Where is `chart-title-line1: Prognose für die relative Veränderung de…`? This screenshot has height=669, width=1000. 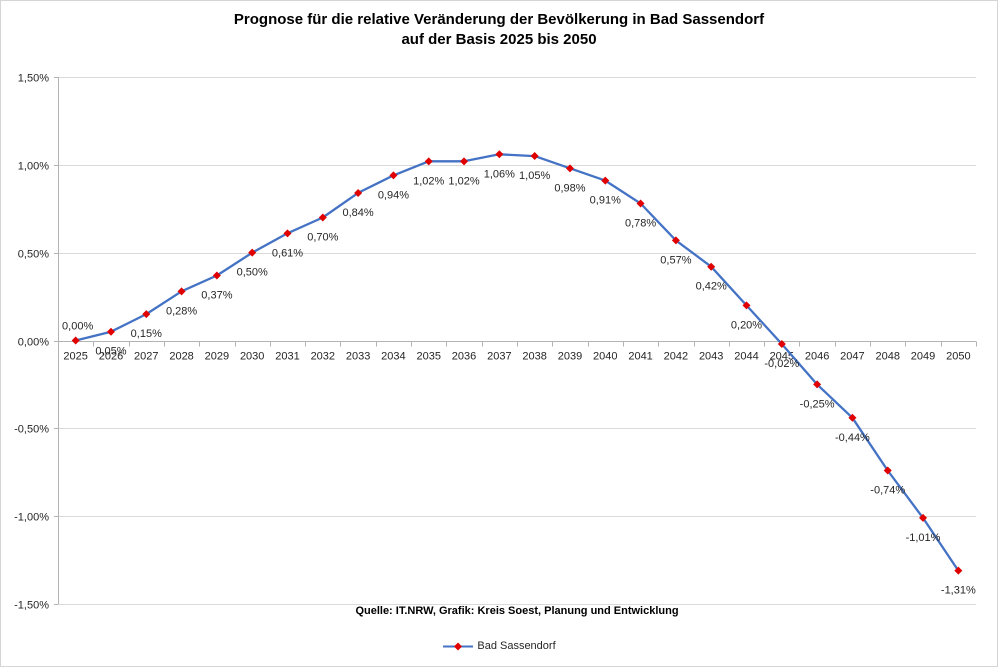
chart-title-line1: Prognose für die relative Veränderung de… is located at coordinates (499, 19).